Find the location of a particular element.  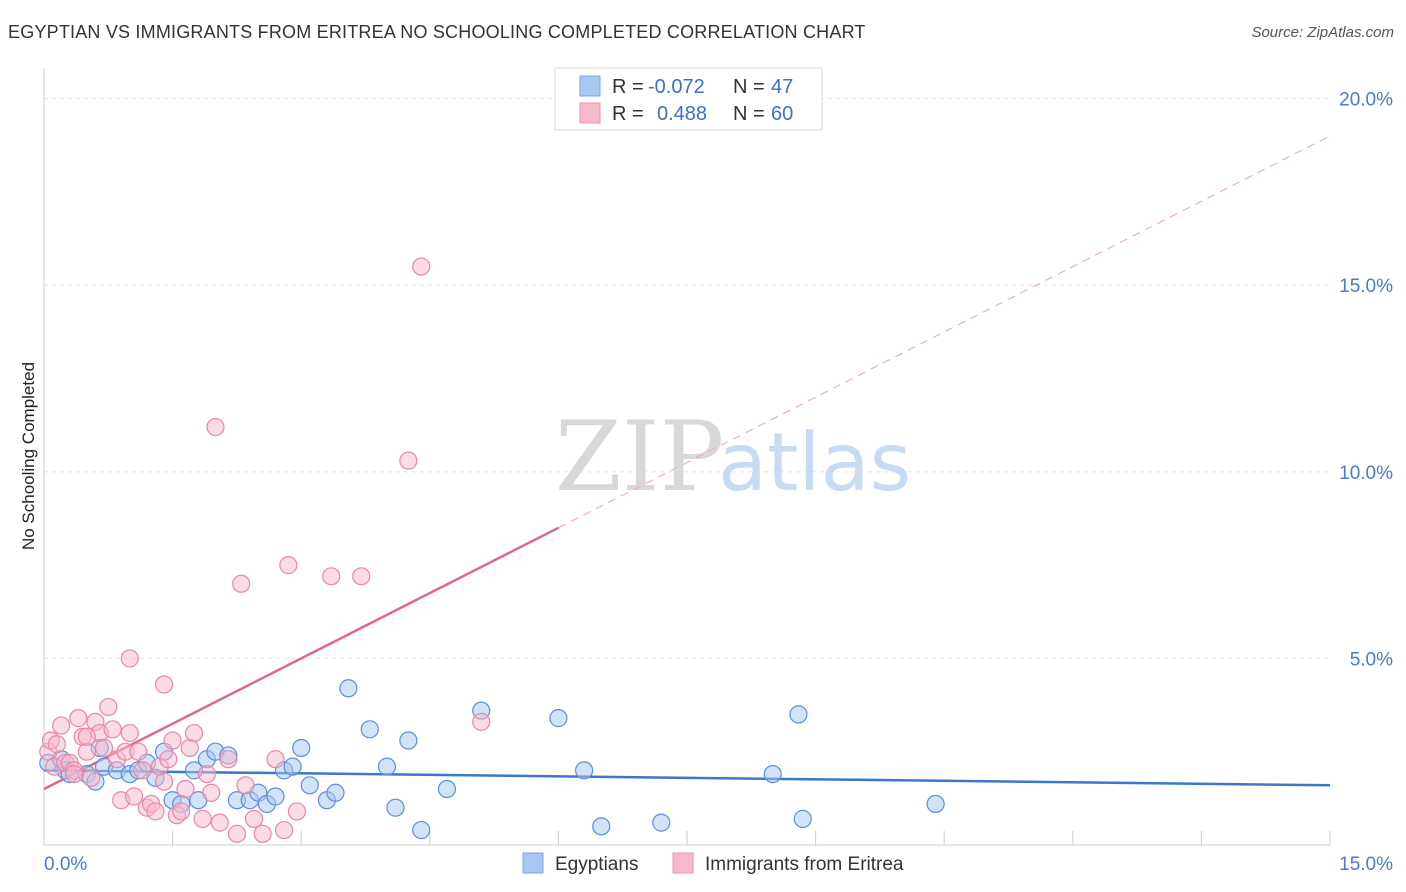

legend-n-label-1: N = is located at coordinates (749, 87).